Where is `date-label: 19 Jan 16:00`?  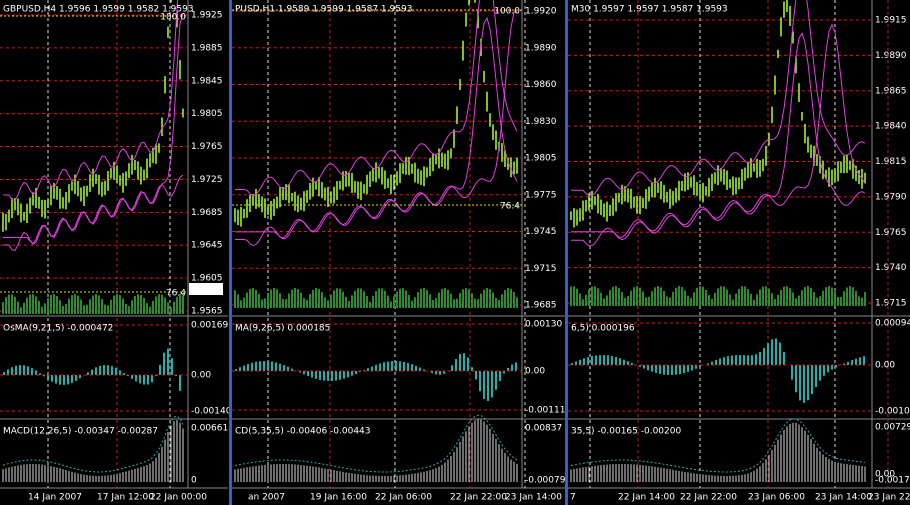 date-label: 19 Jan 16:00 is located at coordinates (338, 498).